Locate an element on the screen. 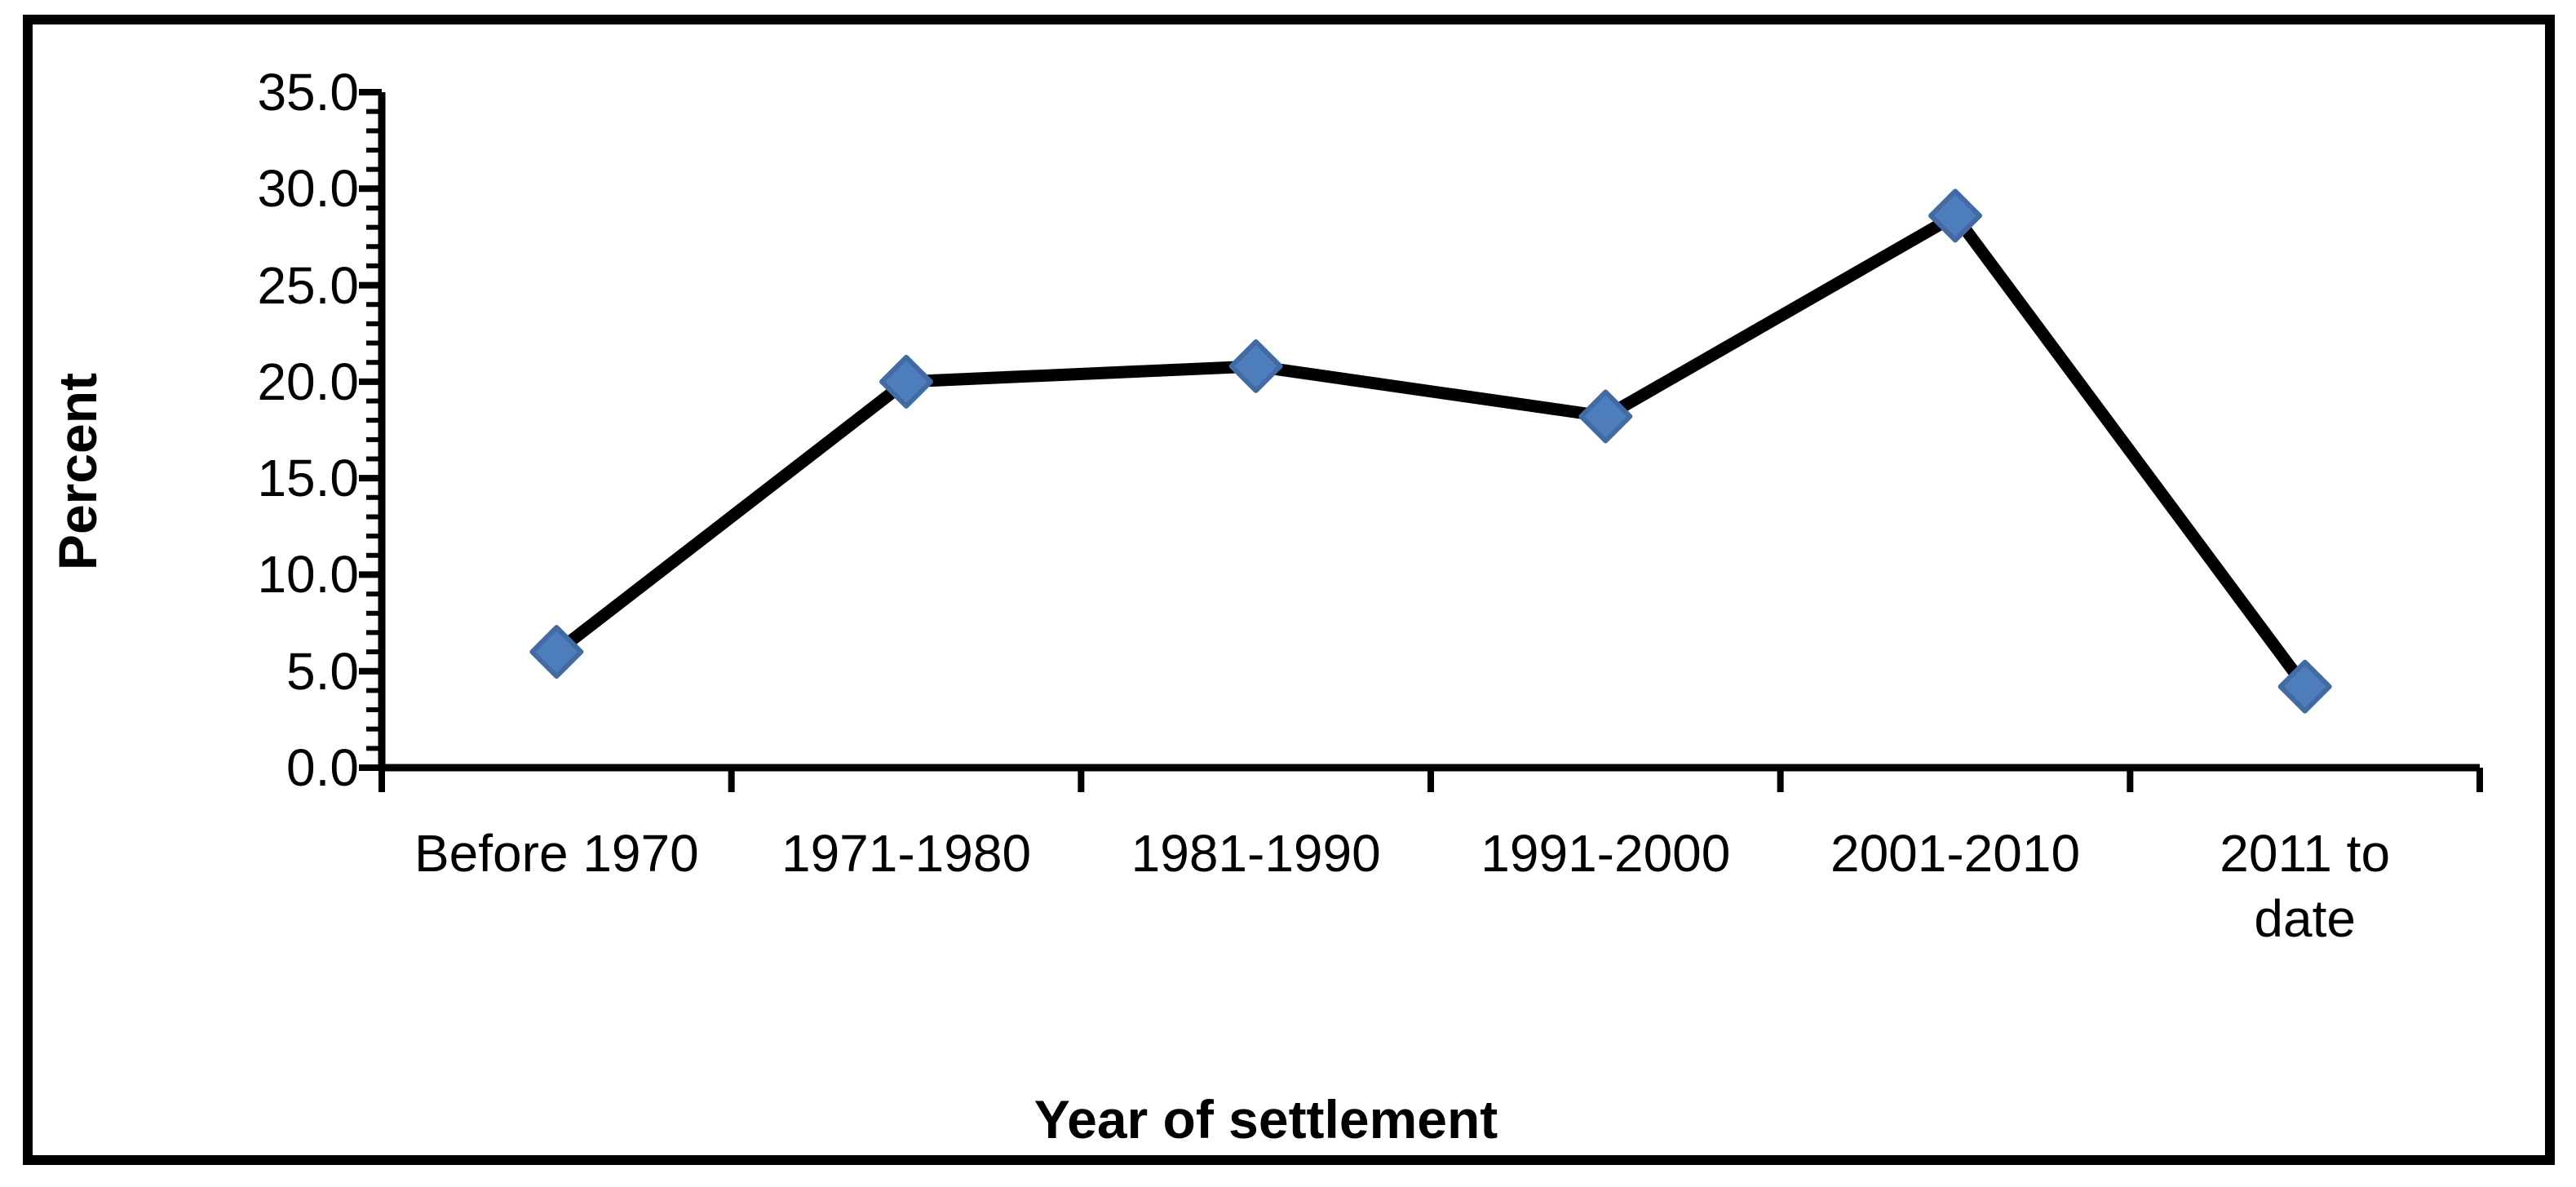 The image size is (2576, 1187). y-tick-label: 15.0 is located at coordinates (308, 478).